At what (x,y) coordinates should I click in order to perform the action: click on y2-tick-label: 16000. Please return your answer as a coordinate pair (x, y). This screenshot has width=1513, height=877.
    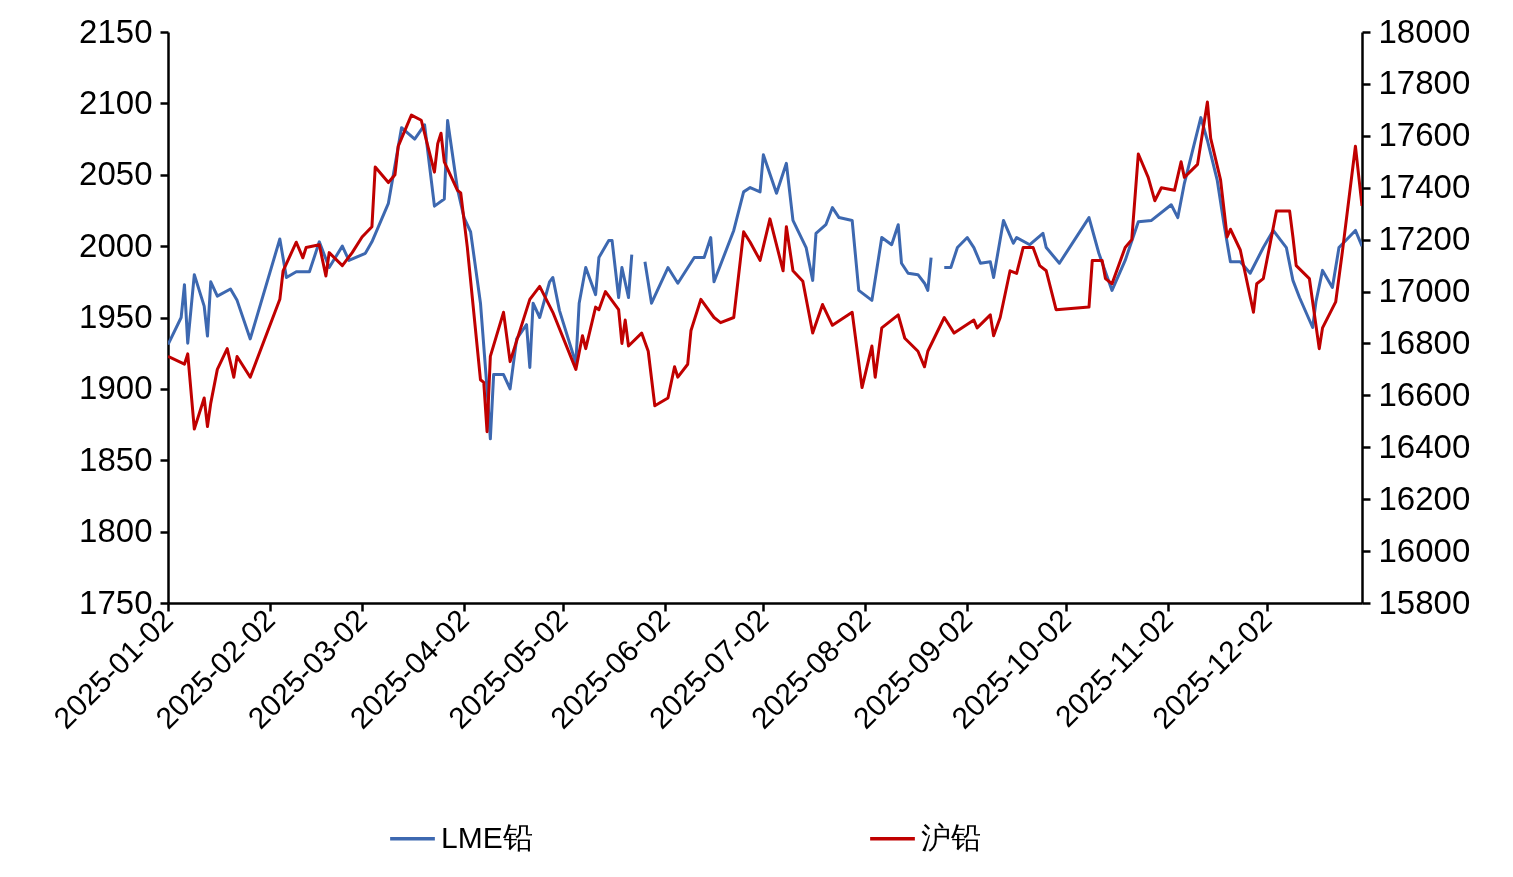
    Looking at the image, I should click on (1424, 550).